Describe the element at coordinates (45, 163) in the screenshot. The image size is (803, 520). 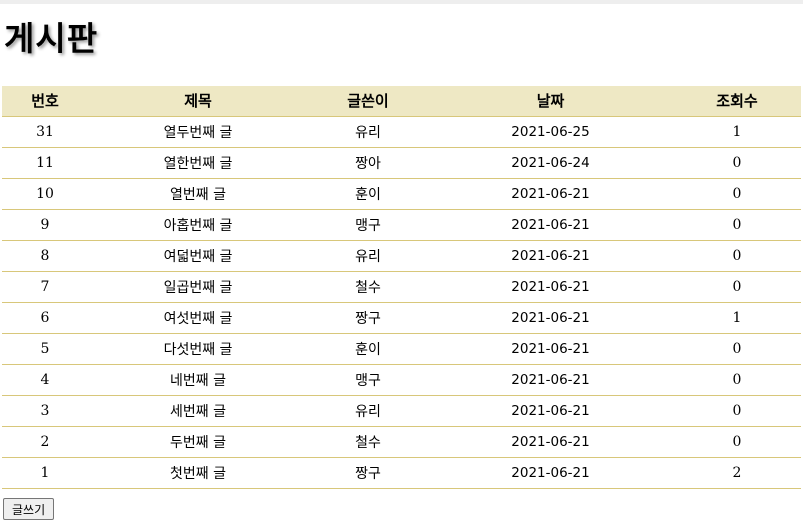
I see `post-number: 11` at that location.